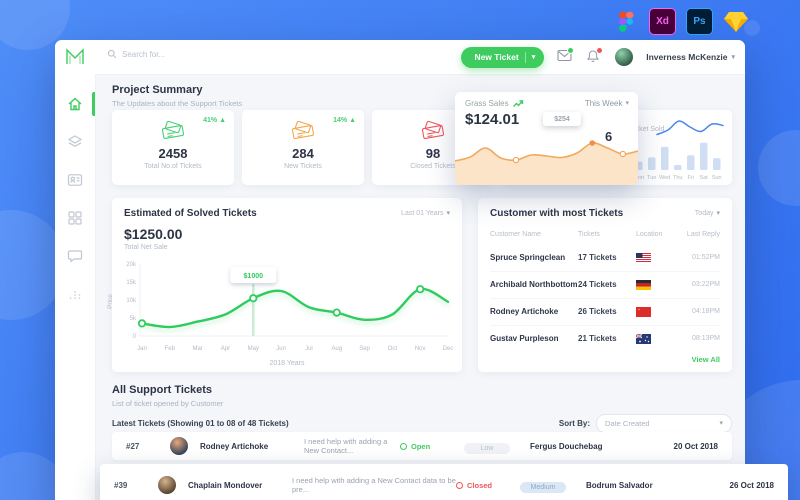  I want to click on sketch-icon, so click(735, 21).